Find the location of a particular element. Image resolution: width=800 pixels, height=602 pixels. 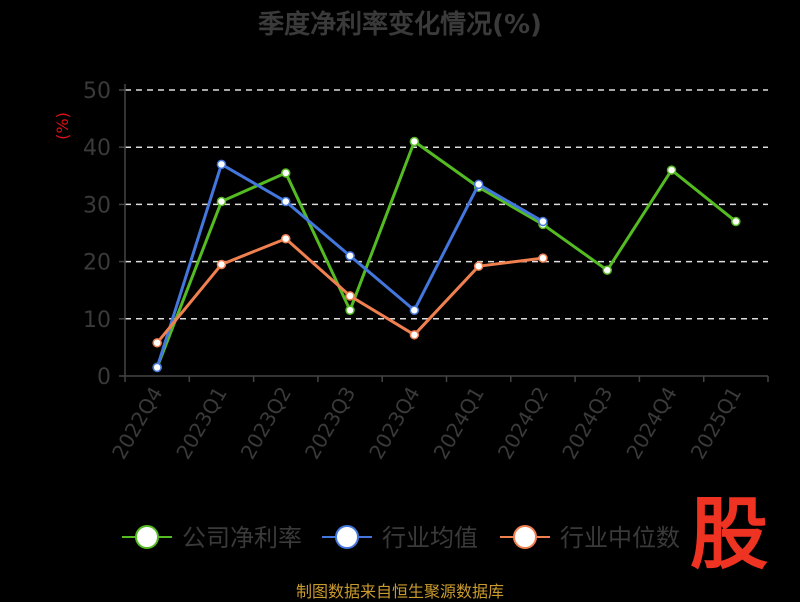

brand-logo: 股 is located at coordinates (729, 535).